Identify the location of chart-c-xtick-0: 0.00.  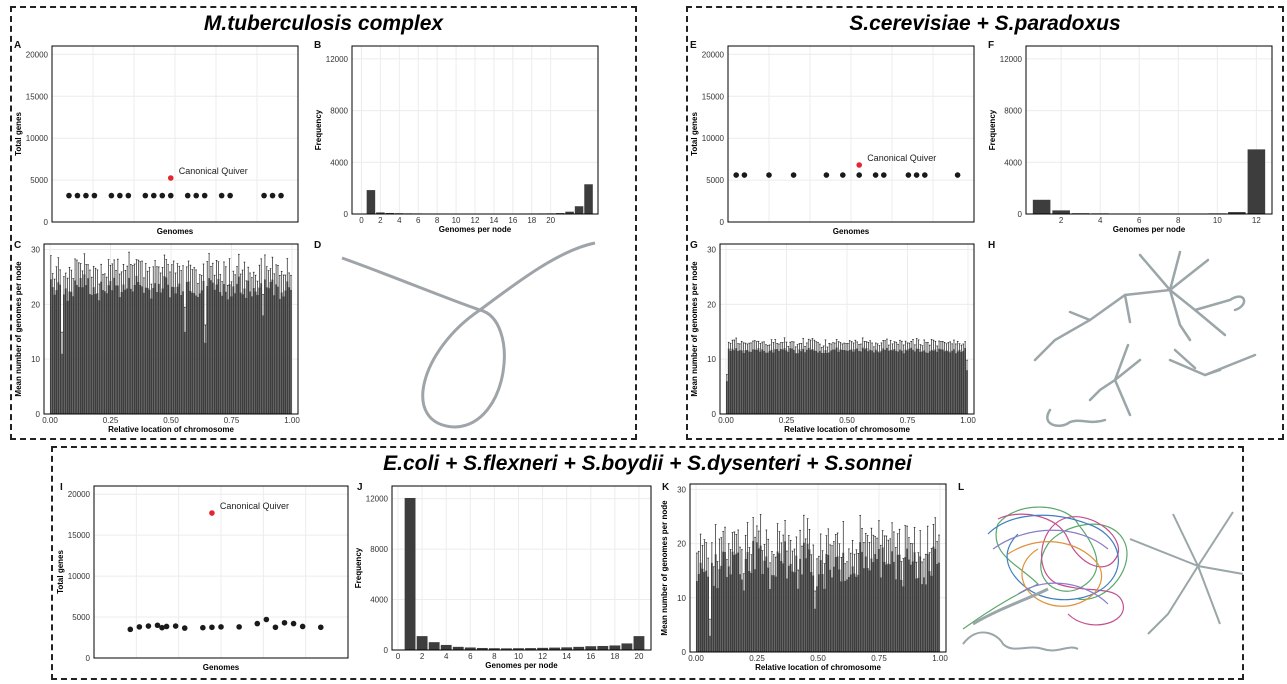
(50, 420).